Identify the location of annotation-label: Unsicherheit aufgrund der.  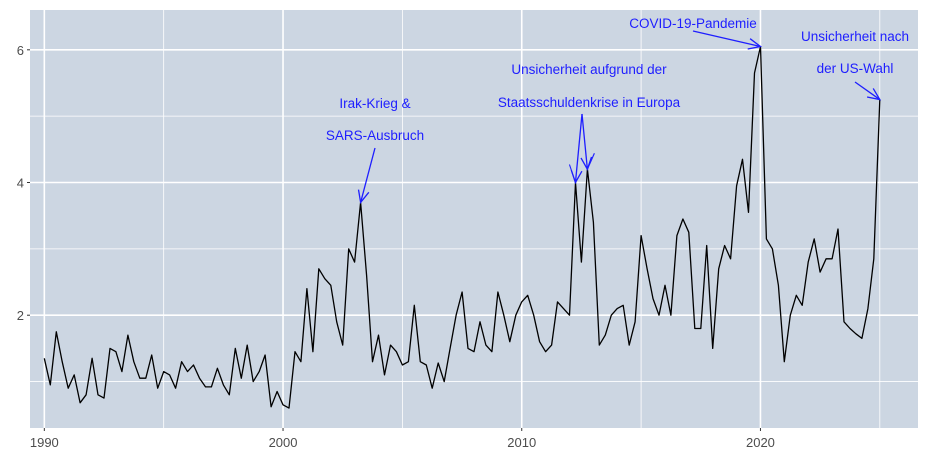
(589, 69).